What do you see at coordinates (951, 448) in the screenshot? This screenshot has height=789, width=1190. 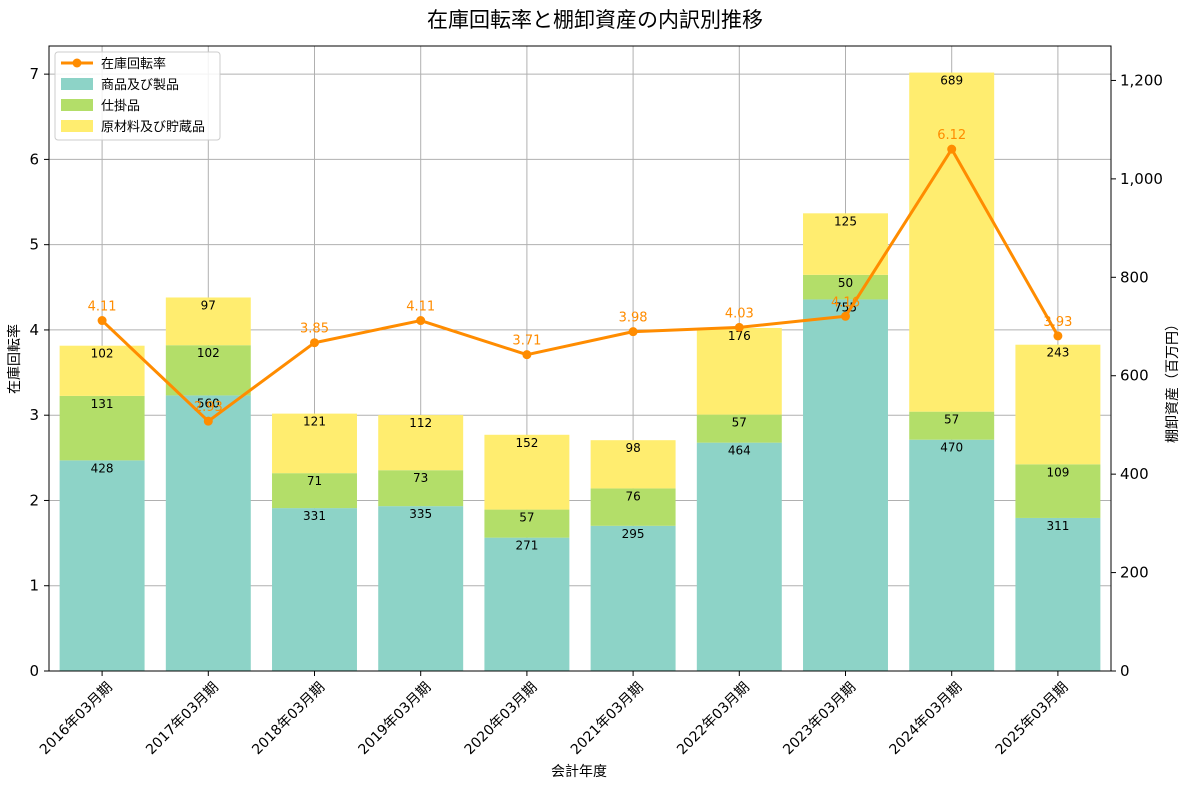 I see `bar-label-0-8: 470` at bounding box center [951, 448].